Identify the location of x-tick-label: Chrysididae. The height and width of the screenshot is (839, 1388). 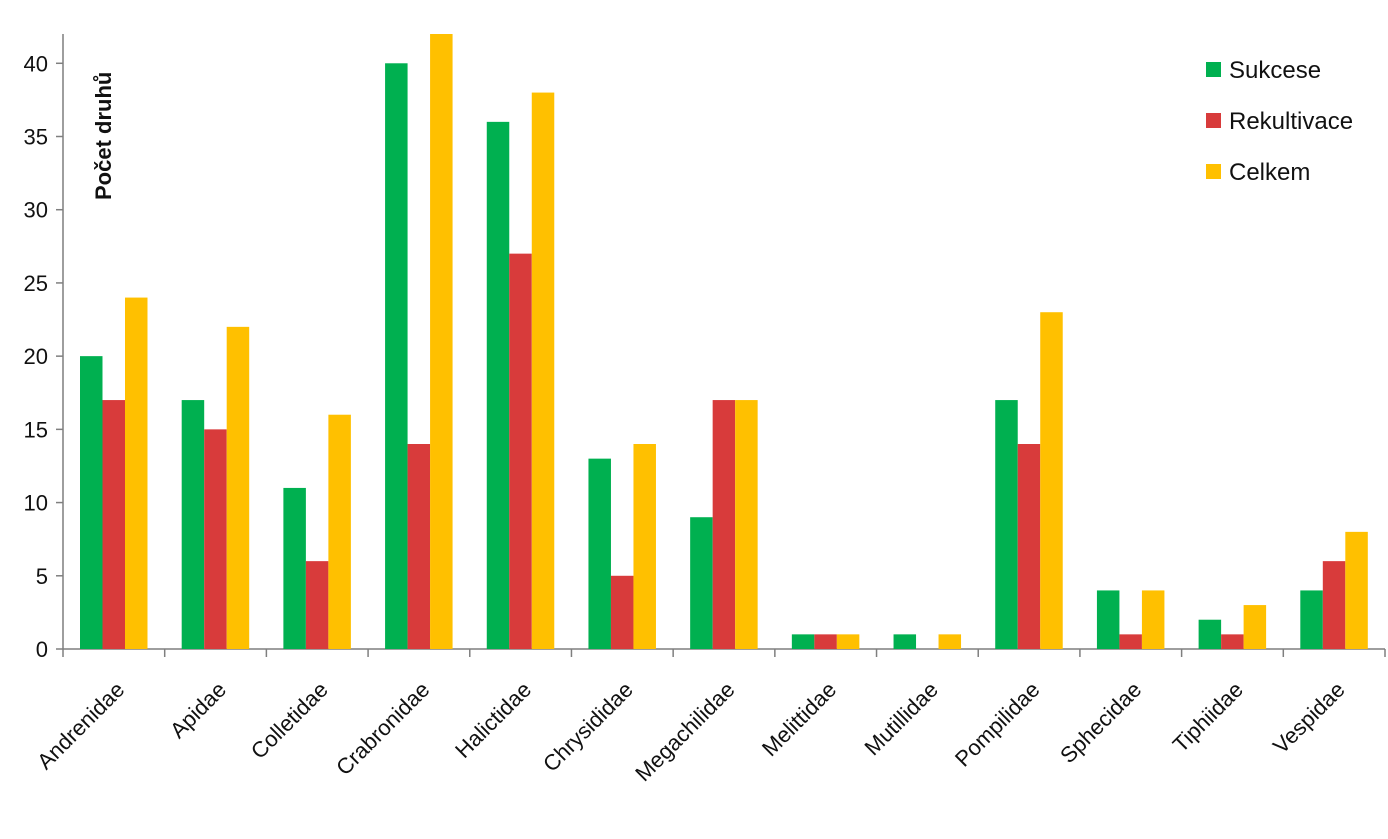
(588, 727).